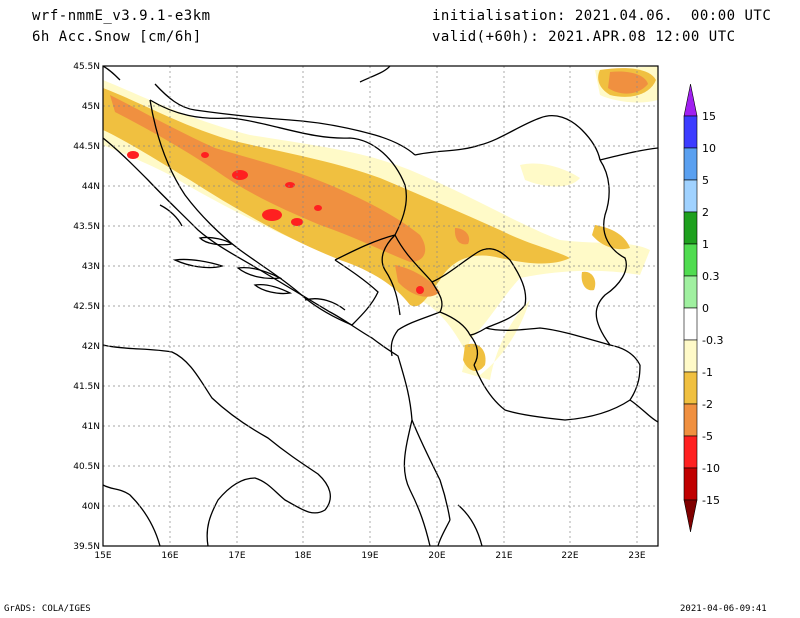 This screenshot has width=800, height=618. What do you see at coordinates (278, 167) in the screenshot?
I see `croatia-bosnia-north-border` at bounding box center [278, 167].